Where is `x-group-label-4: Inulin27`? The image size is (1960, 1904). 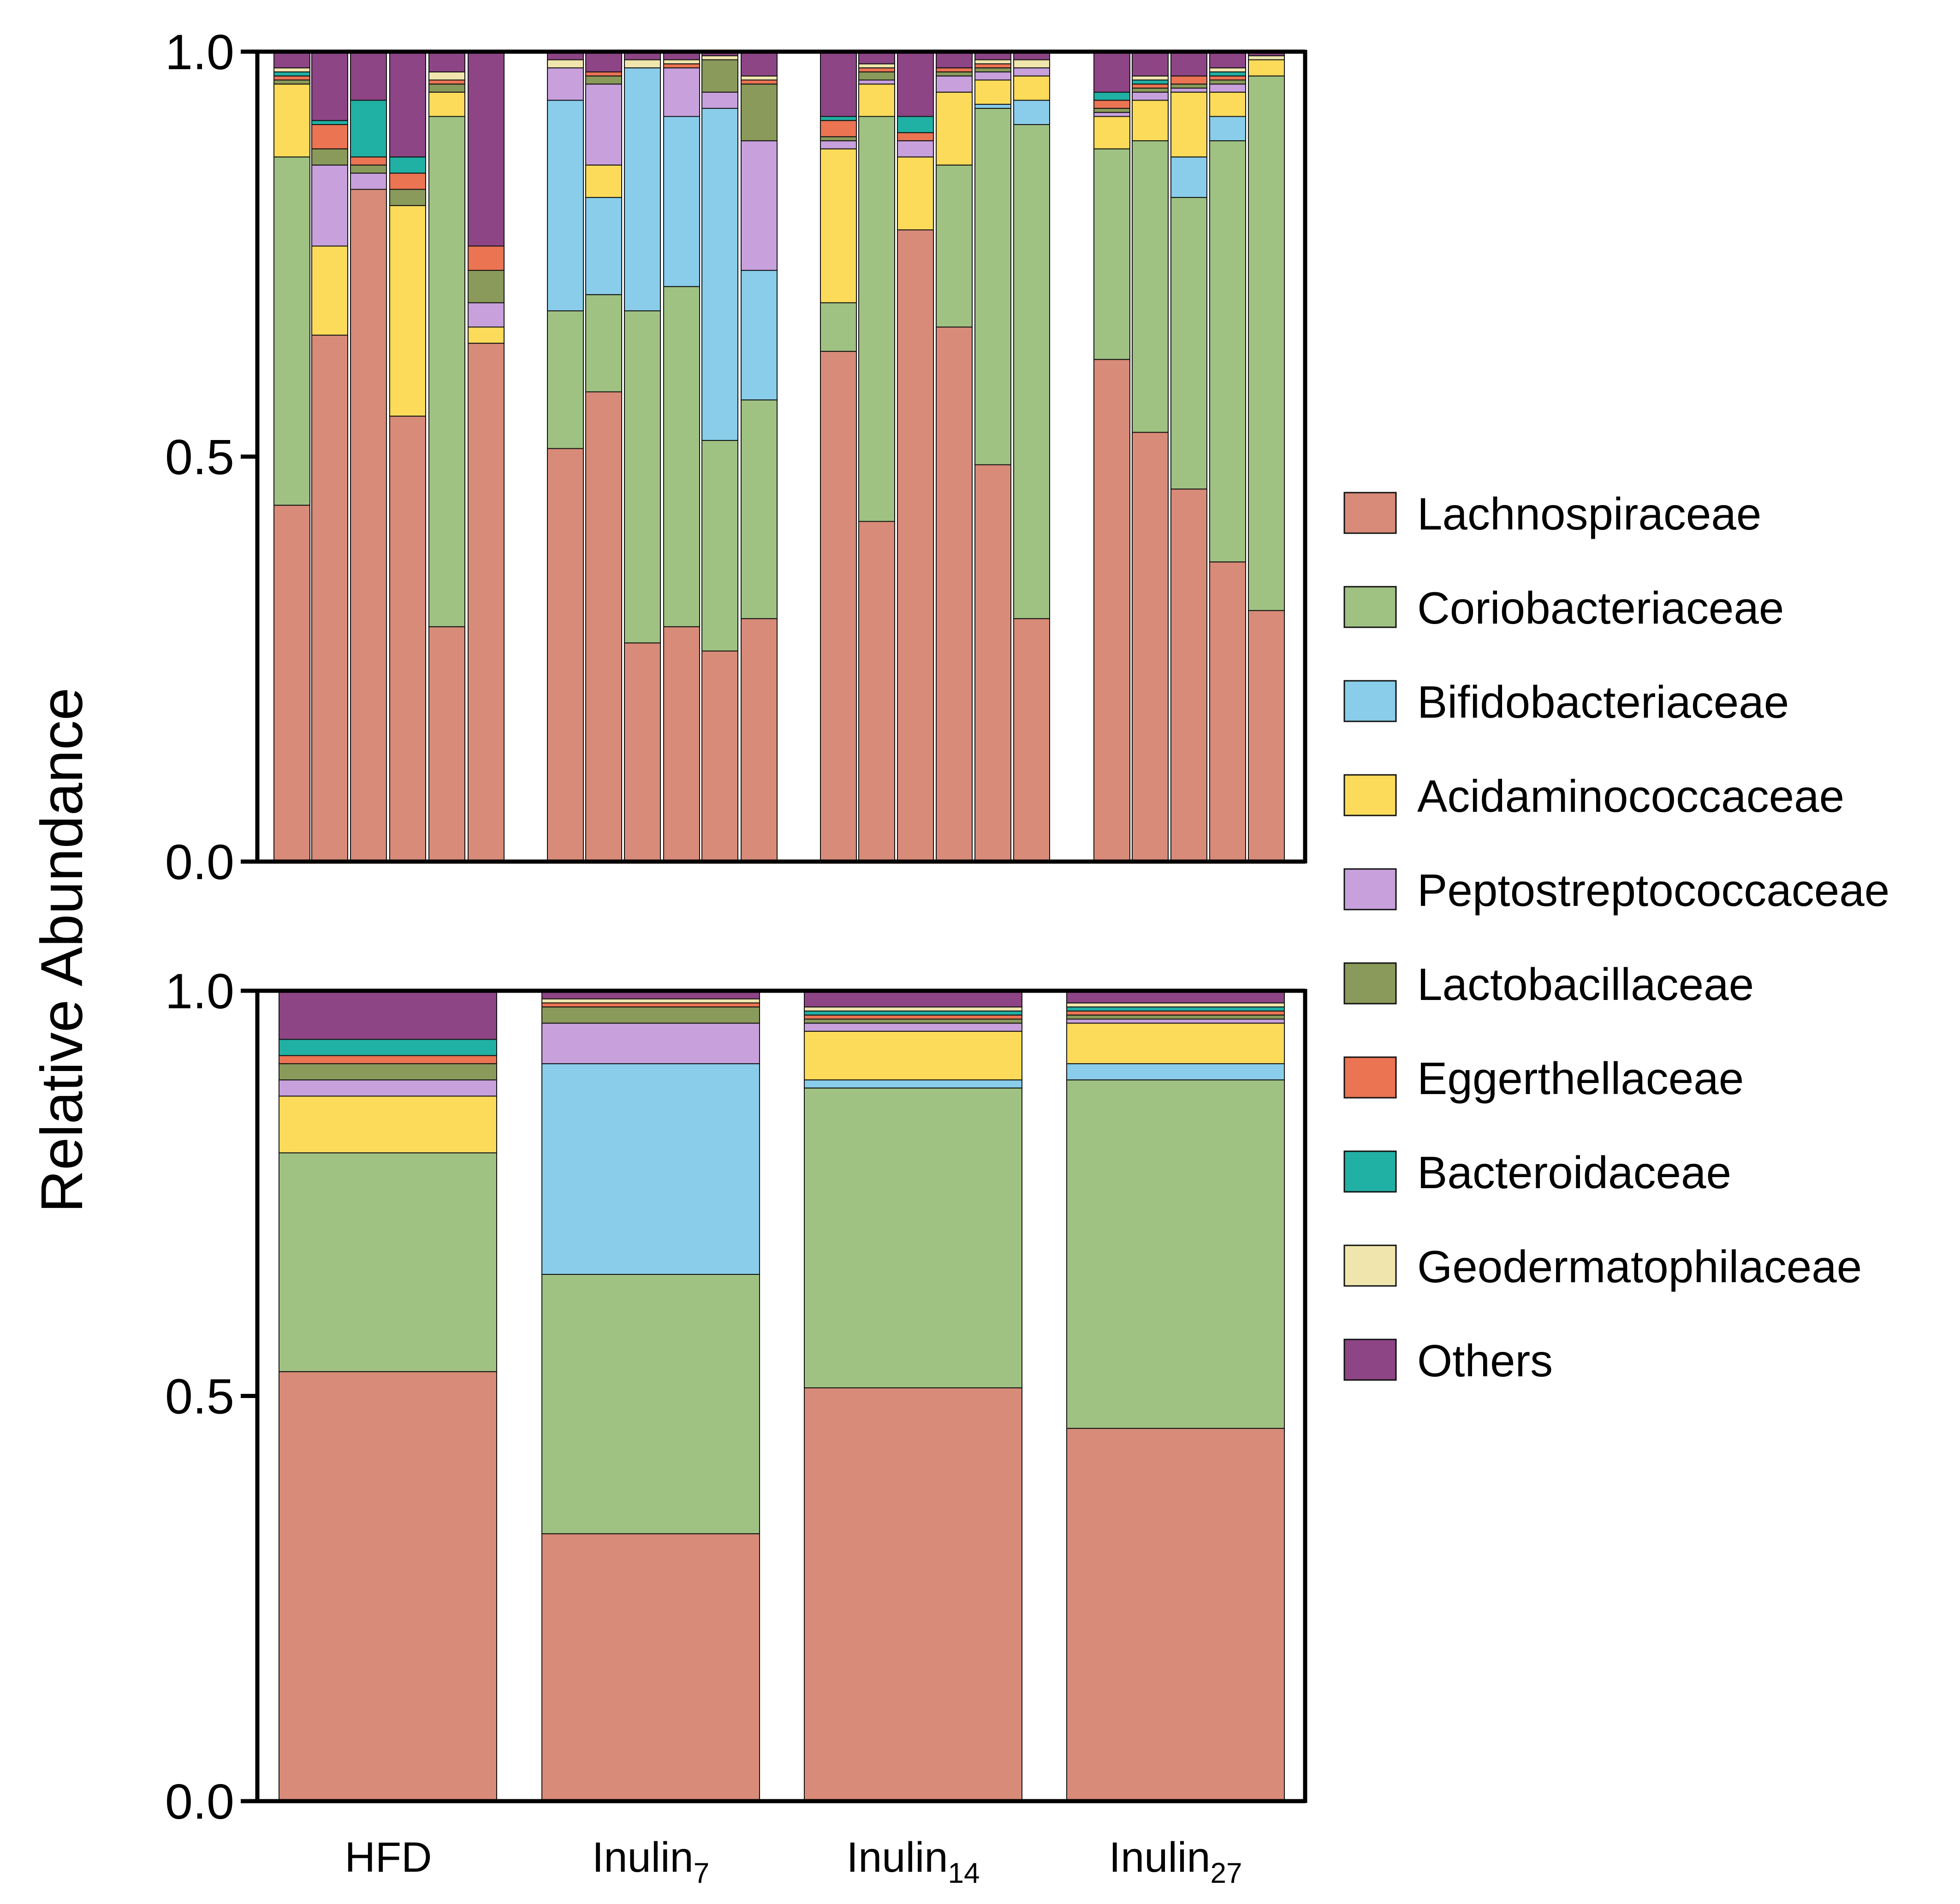
x-group-label-4: Inulin27 is located at coordinates (1175, 1861).